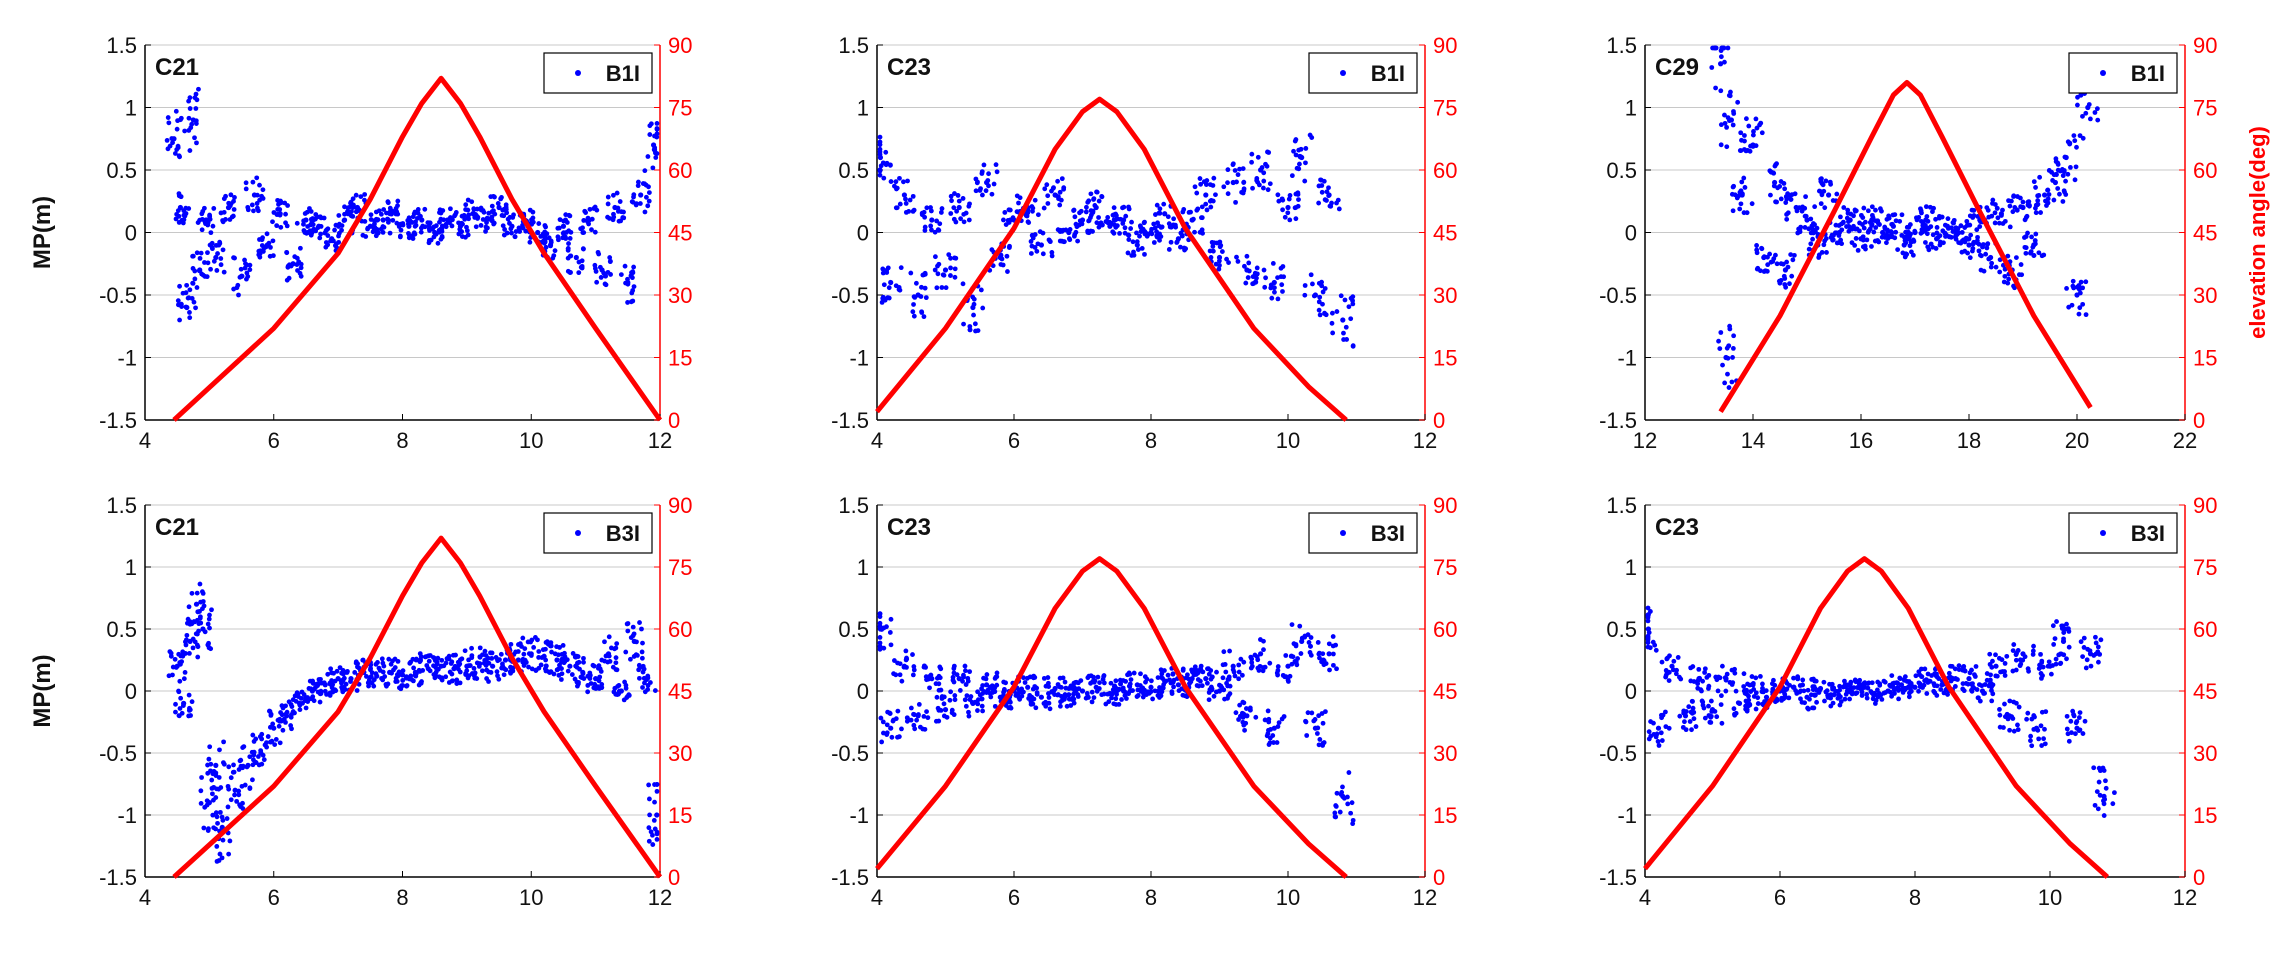 The image size is (2288, 957). What do you see at coordinates (877, 440) in the screenshot?
I see `x-tick-label: 4` at bounding box center [877, 440].